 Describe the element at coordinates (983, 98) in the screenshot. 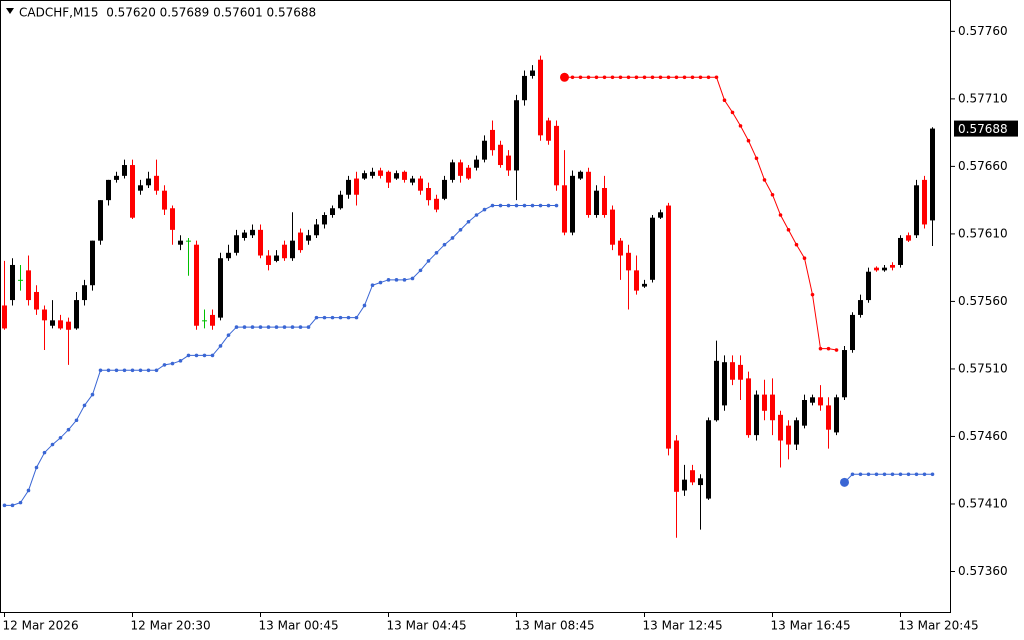

I see `y-tick-label: 0.57710` at that location.